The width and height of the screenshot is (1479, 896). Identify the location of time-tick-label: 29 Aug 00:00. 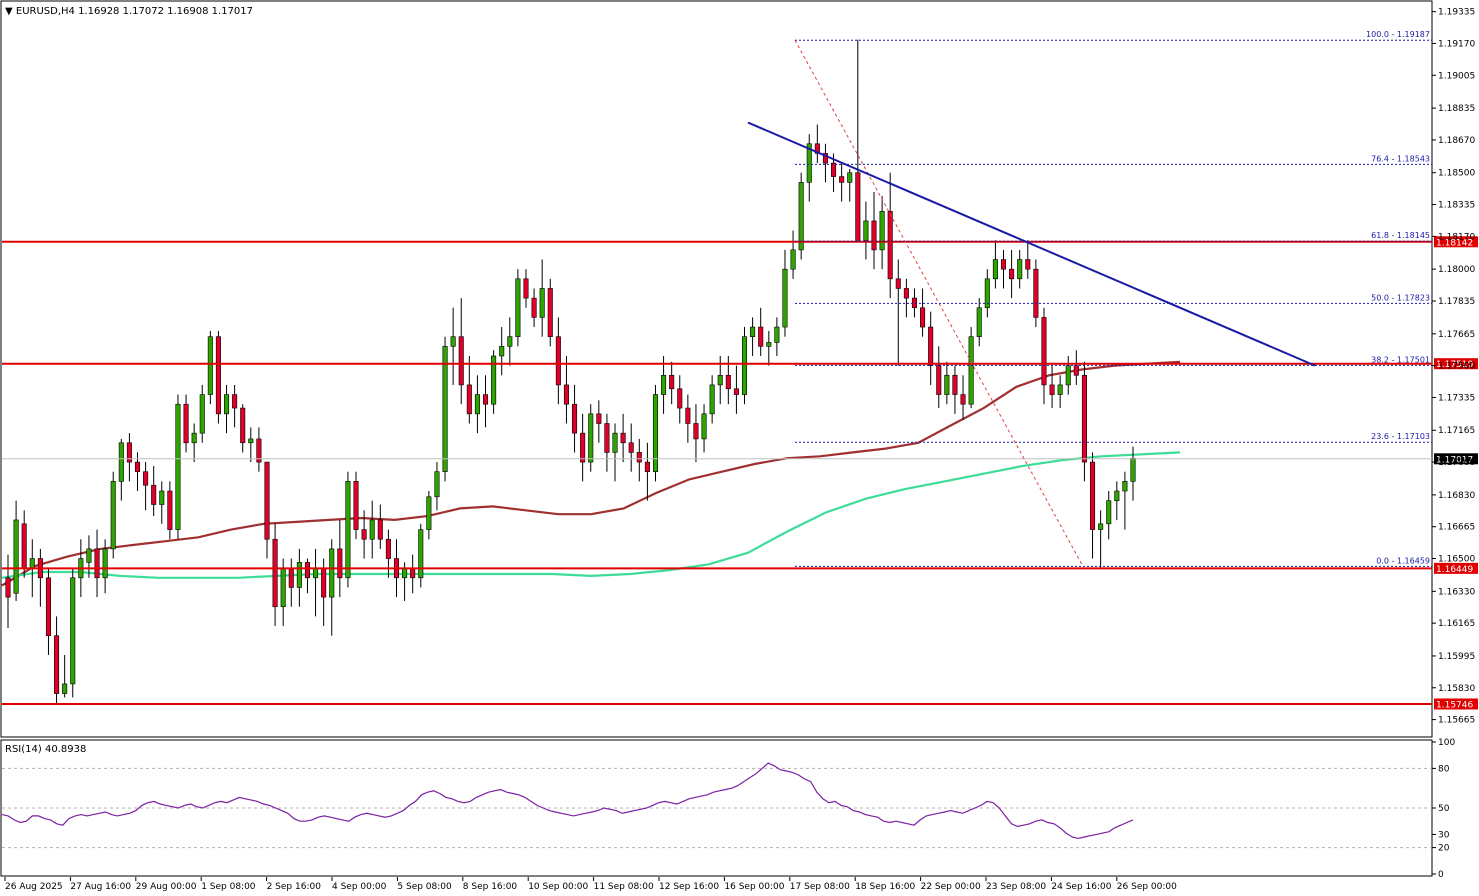
(166, 887).